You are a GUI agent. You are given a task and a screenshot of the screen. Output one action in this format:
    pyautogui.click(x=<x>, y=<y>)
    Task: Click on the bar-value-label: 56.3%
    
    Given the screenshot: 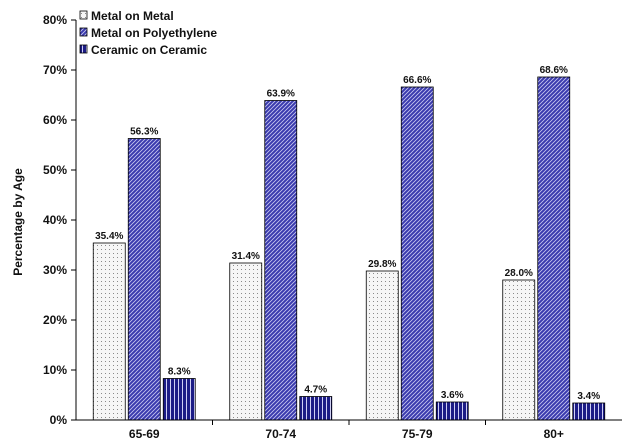 What is the action you would take?
    pyautogui.click(x=144, y=132)
    